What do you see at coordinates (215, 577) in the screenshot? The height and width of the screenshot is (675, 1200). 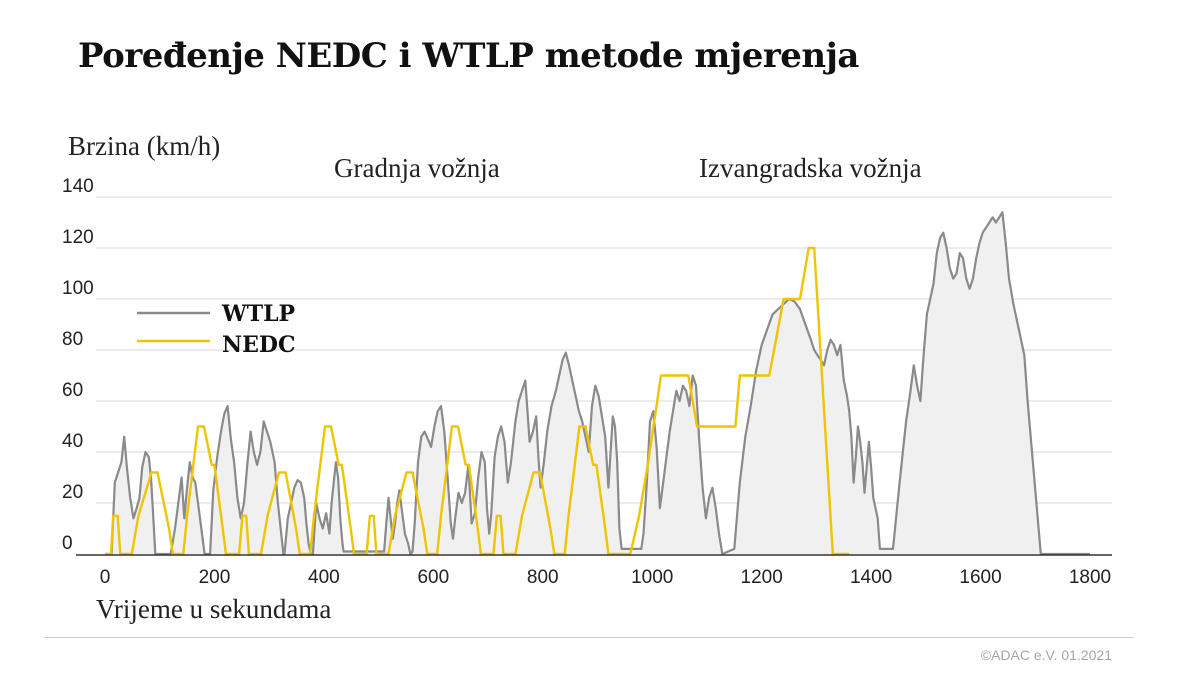 I see `x-tick-label: 200` at bounding box center [215, 577].